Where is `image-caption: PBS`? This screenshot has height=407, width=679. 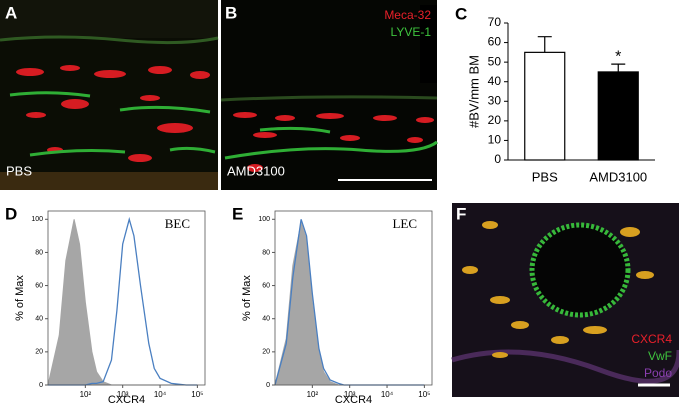 image-caption: PBS is located at coordinates (19, 170).